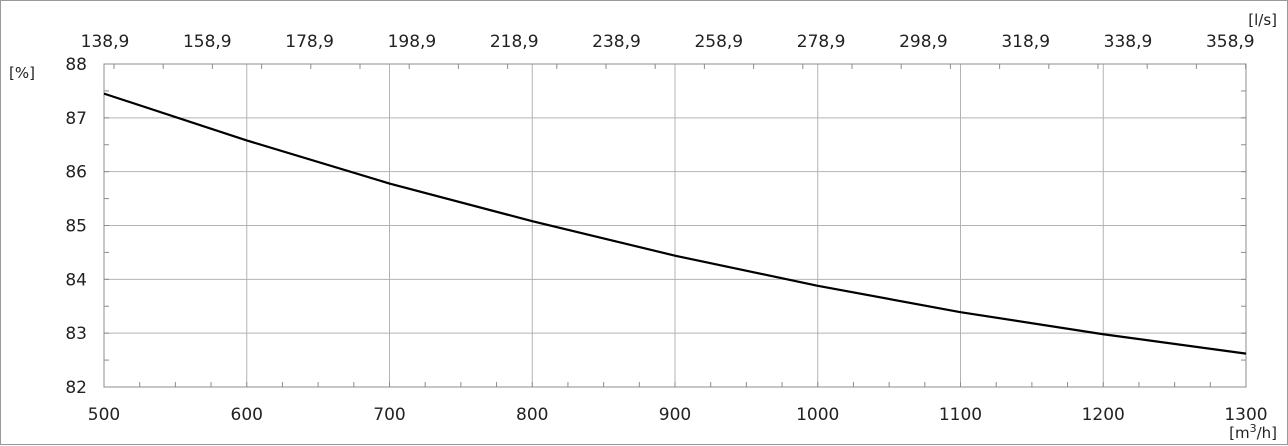  I want to click on x-tick-label: 600, so click(247, 415).